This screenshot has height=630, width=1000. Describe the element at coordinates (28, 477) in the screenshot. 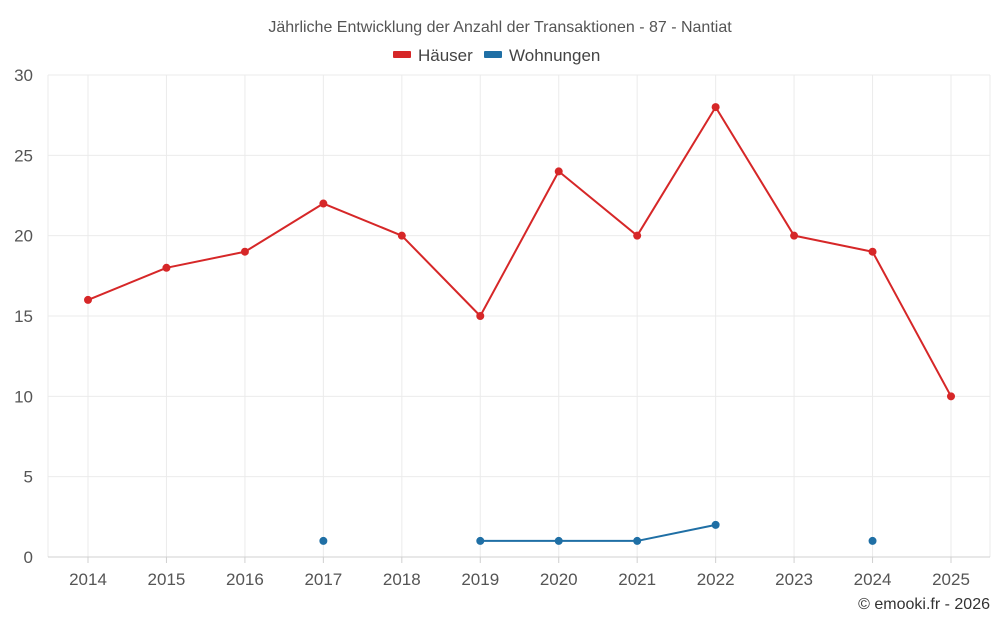

I see `y-tick-label: 5` at that location.